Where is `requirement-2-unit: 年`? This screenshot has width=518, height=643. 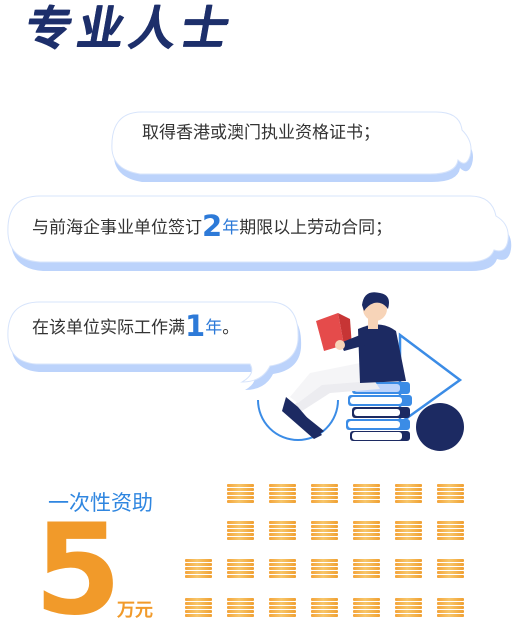 requirement-2-unit: 年 is located at coordinates (231, 228).